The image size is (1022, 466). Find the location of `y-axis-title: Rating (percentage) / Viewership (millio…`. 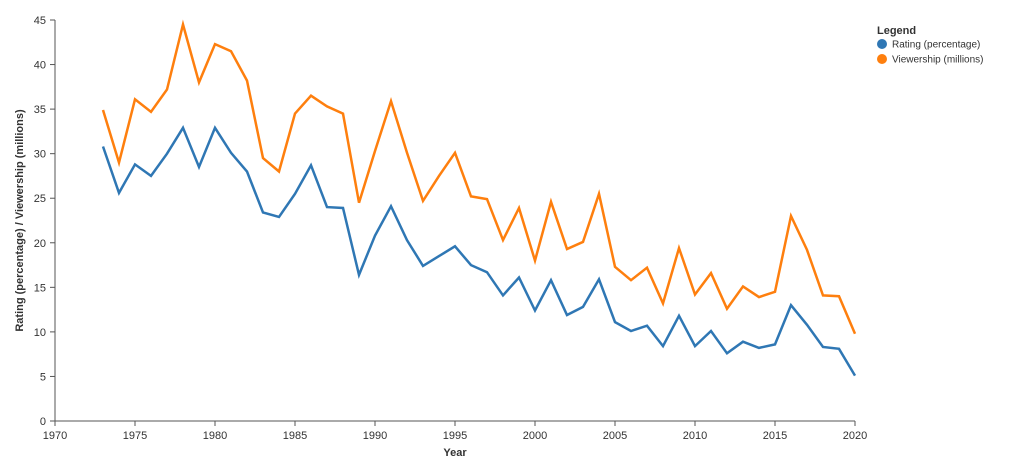

y-axis-title: Rating (percentage) / Viewership (millio… is located at coordinates (20, 220).